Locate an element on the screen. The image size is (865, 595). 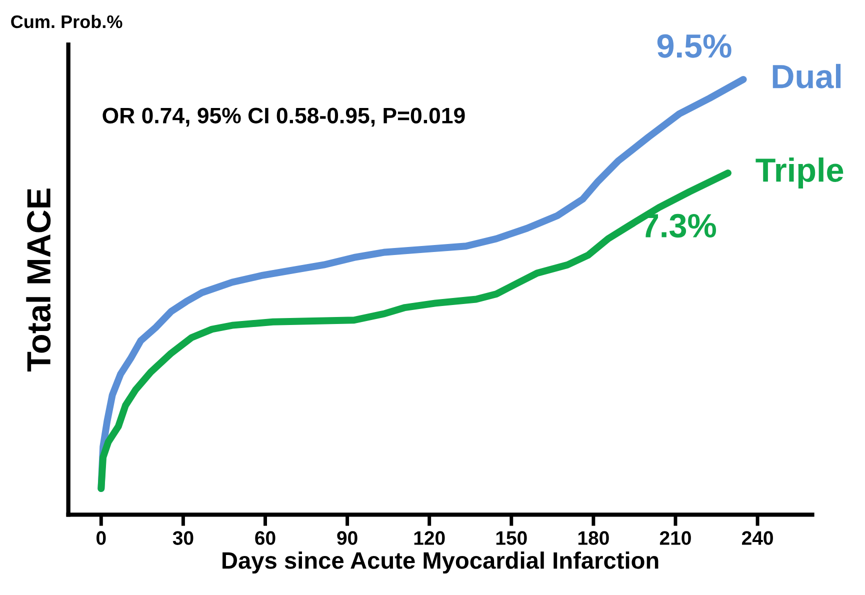
x-tick-label: 180 is located at coordinates (593, 538).